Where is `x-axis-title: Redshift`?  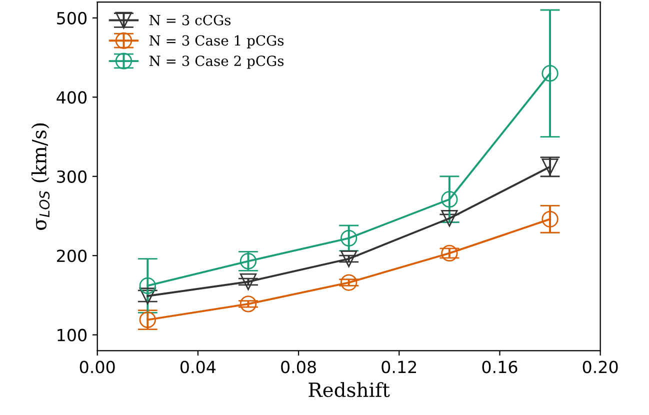
x-axis-title: Redshift is located at coordinates (349, 390).